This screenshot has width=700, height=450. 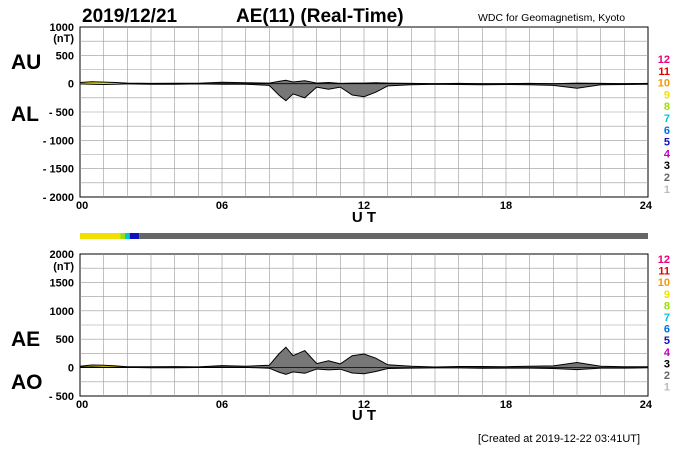 I want to click on upper-lines, so click(x=364, y=90).